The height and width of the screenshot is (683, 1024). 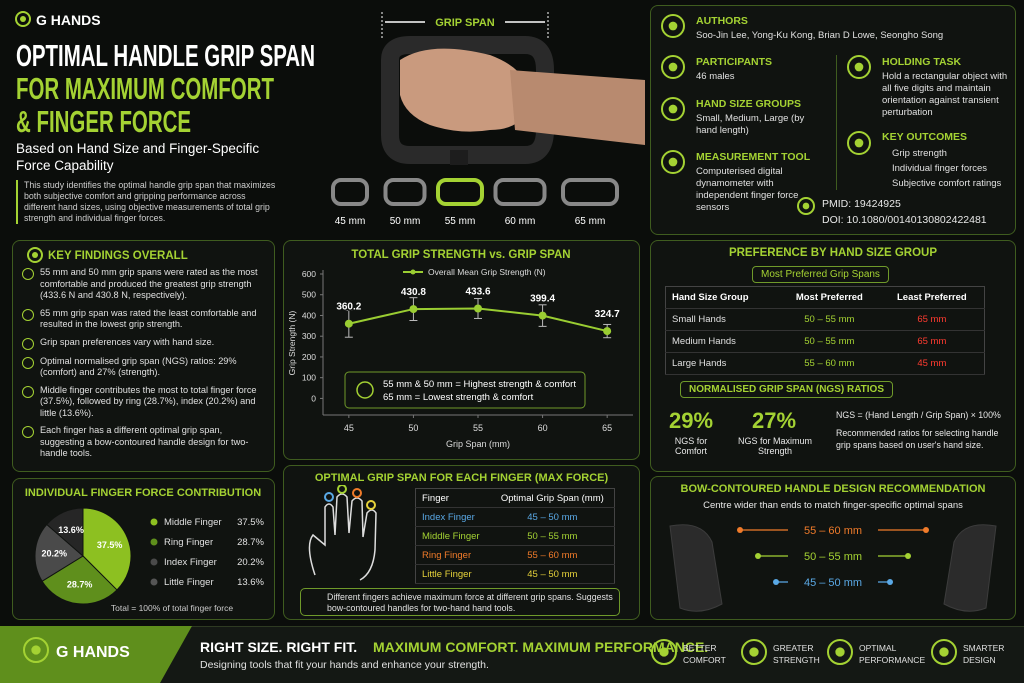 I want to click on chart-panel, so click(x=461, y=350).